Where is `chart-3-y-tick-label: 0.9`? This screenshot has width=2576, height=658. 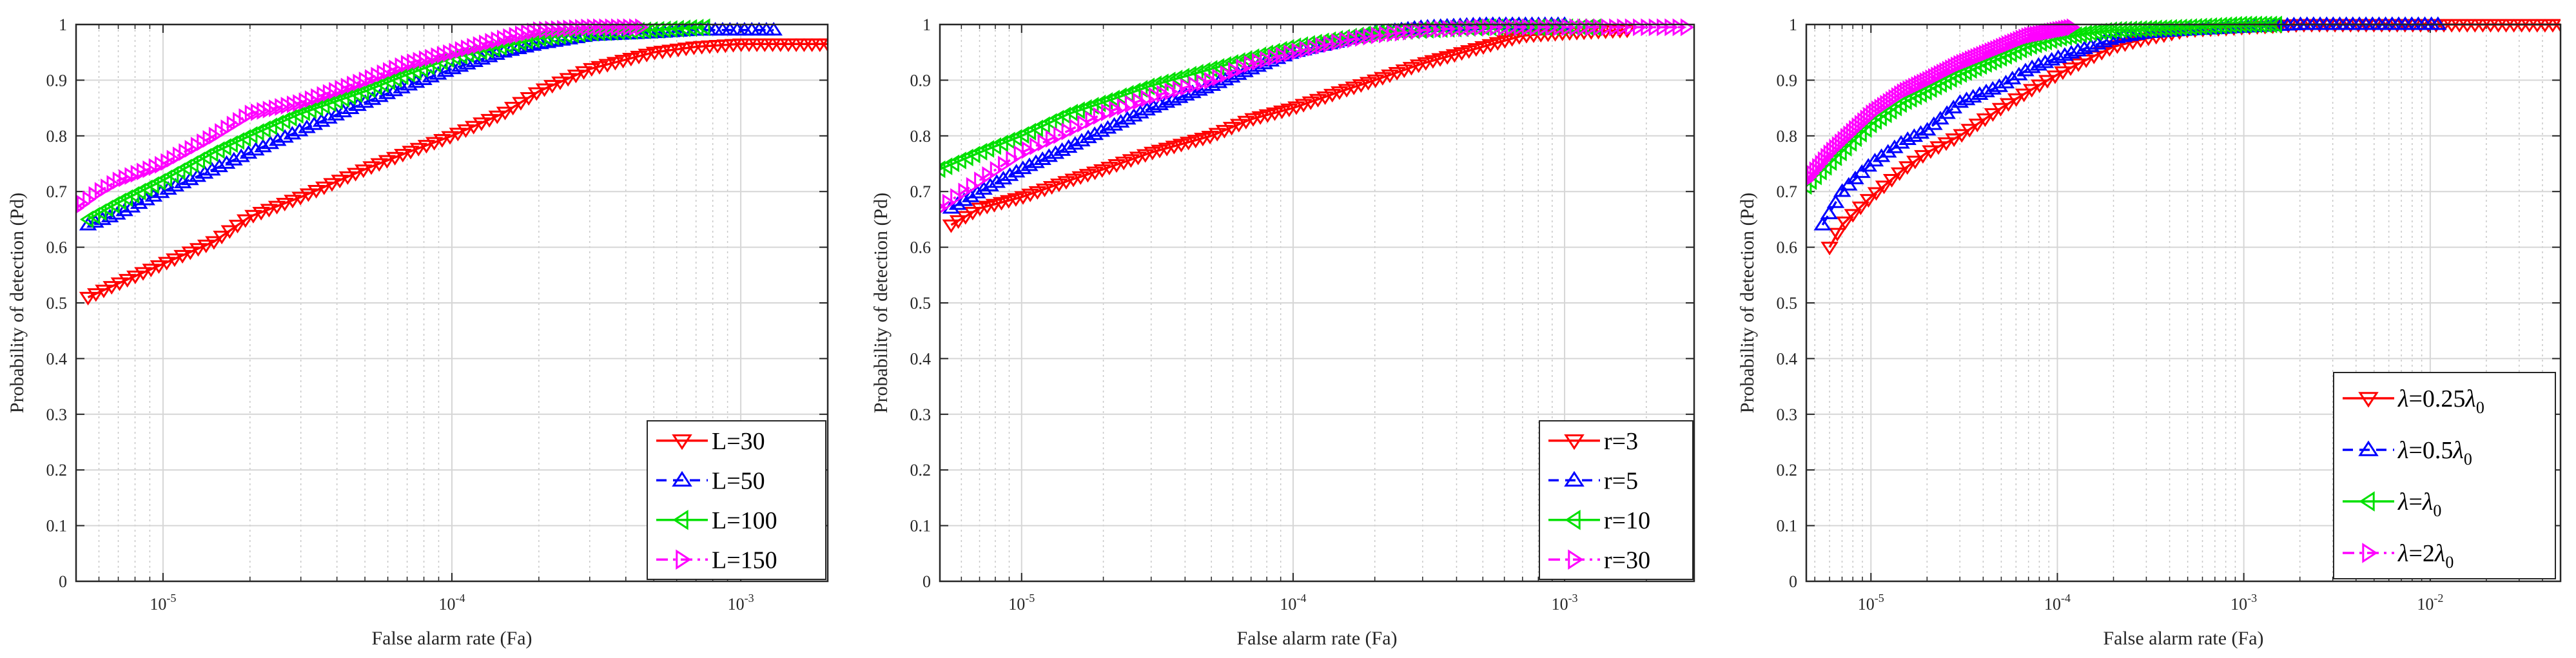 chart-3-y-tick-label: 0.9 is located at coordinates (1788, 80).